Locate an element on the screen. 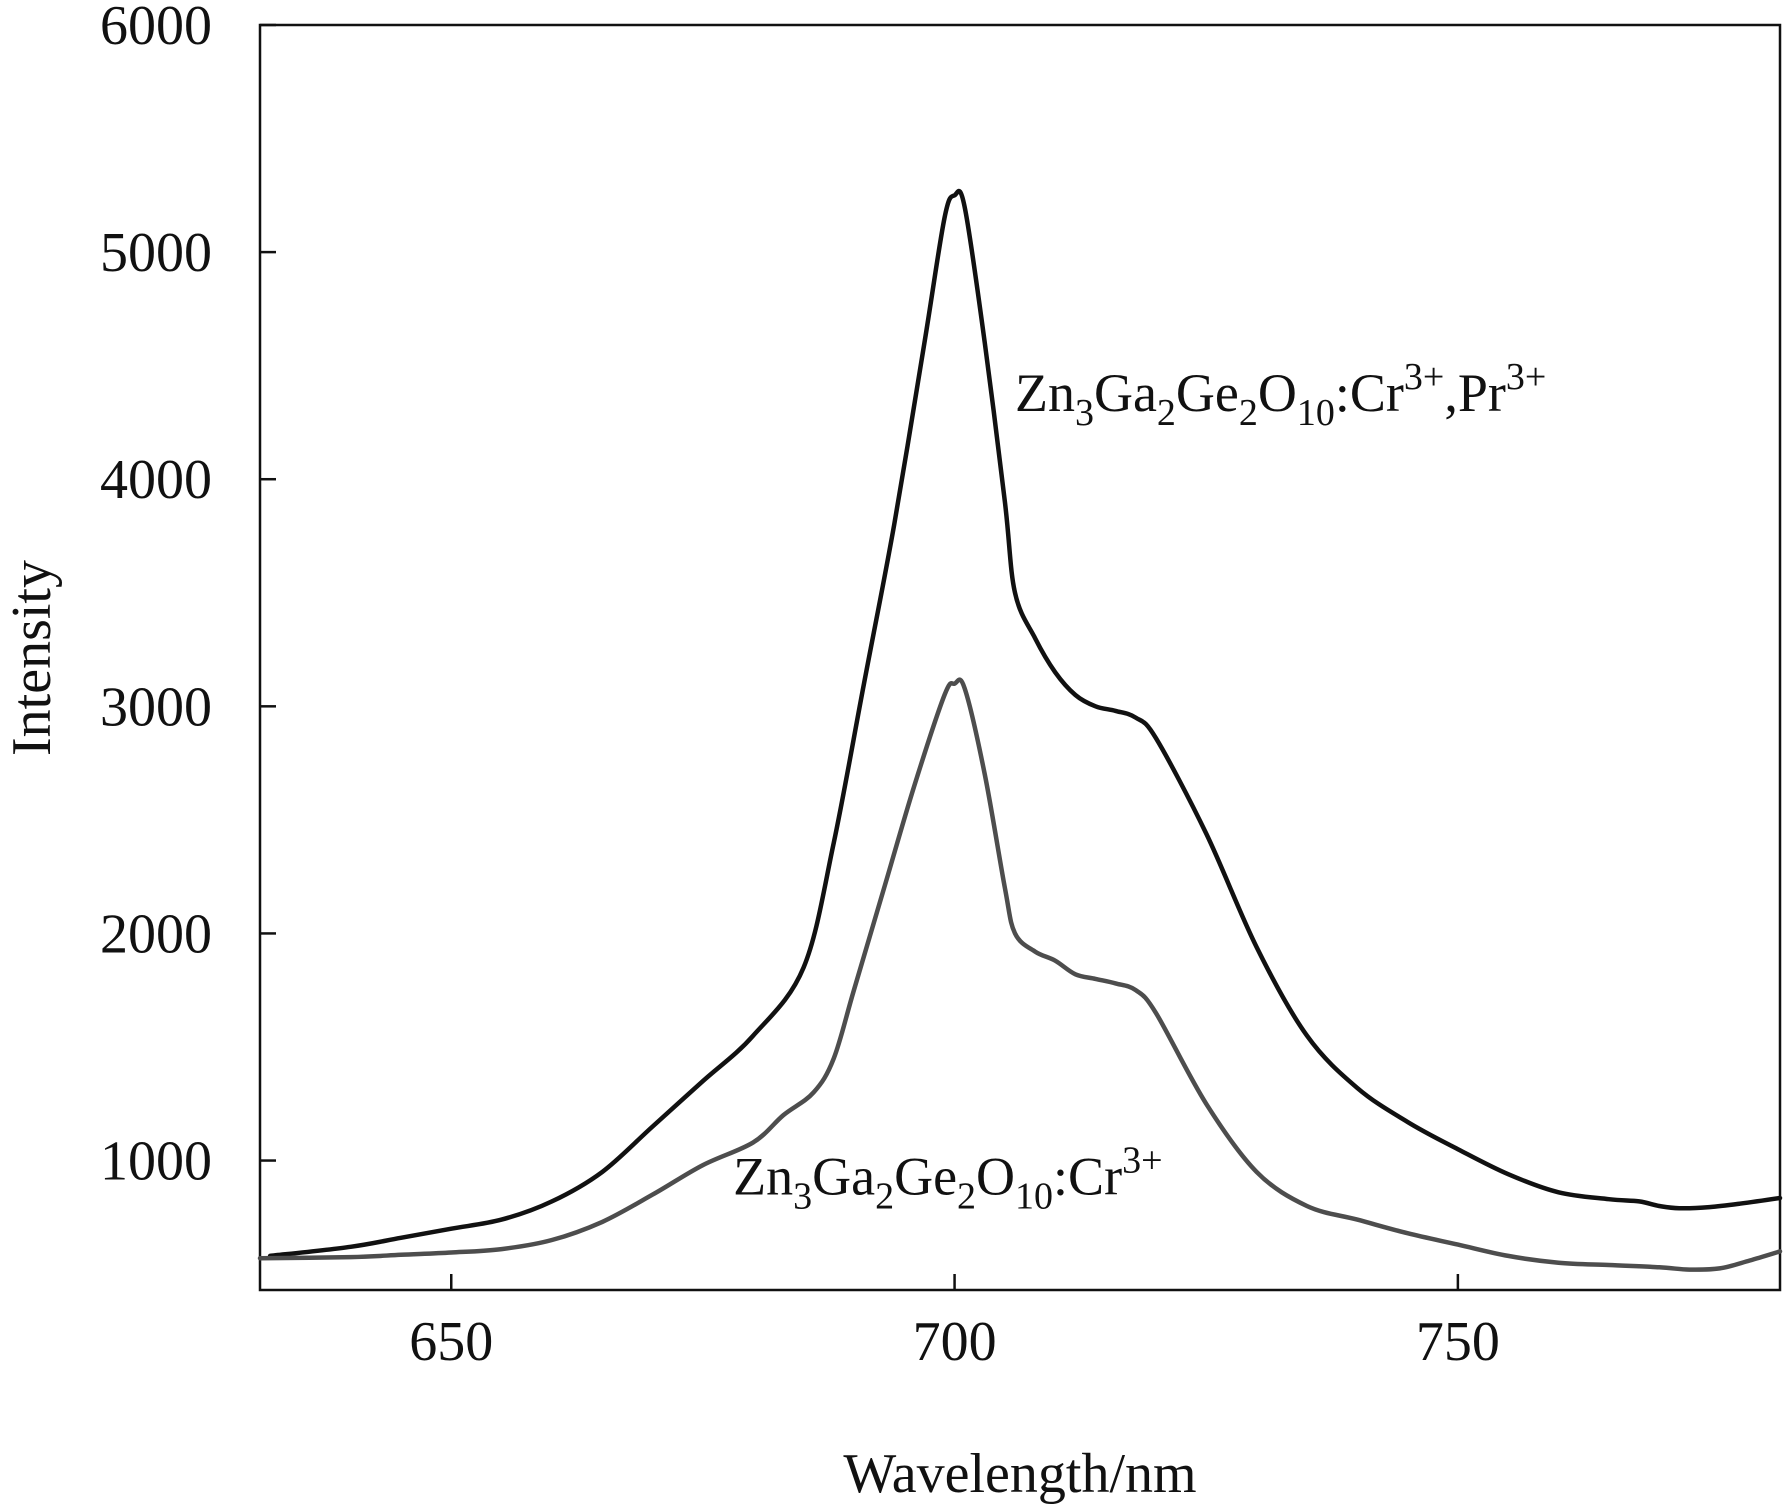  x-tick-label: 700 is located at coordinates (955, 1342).